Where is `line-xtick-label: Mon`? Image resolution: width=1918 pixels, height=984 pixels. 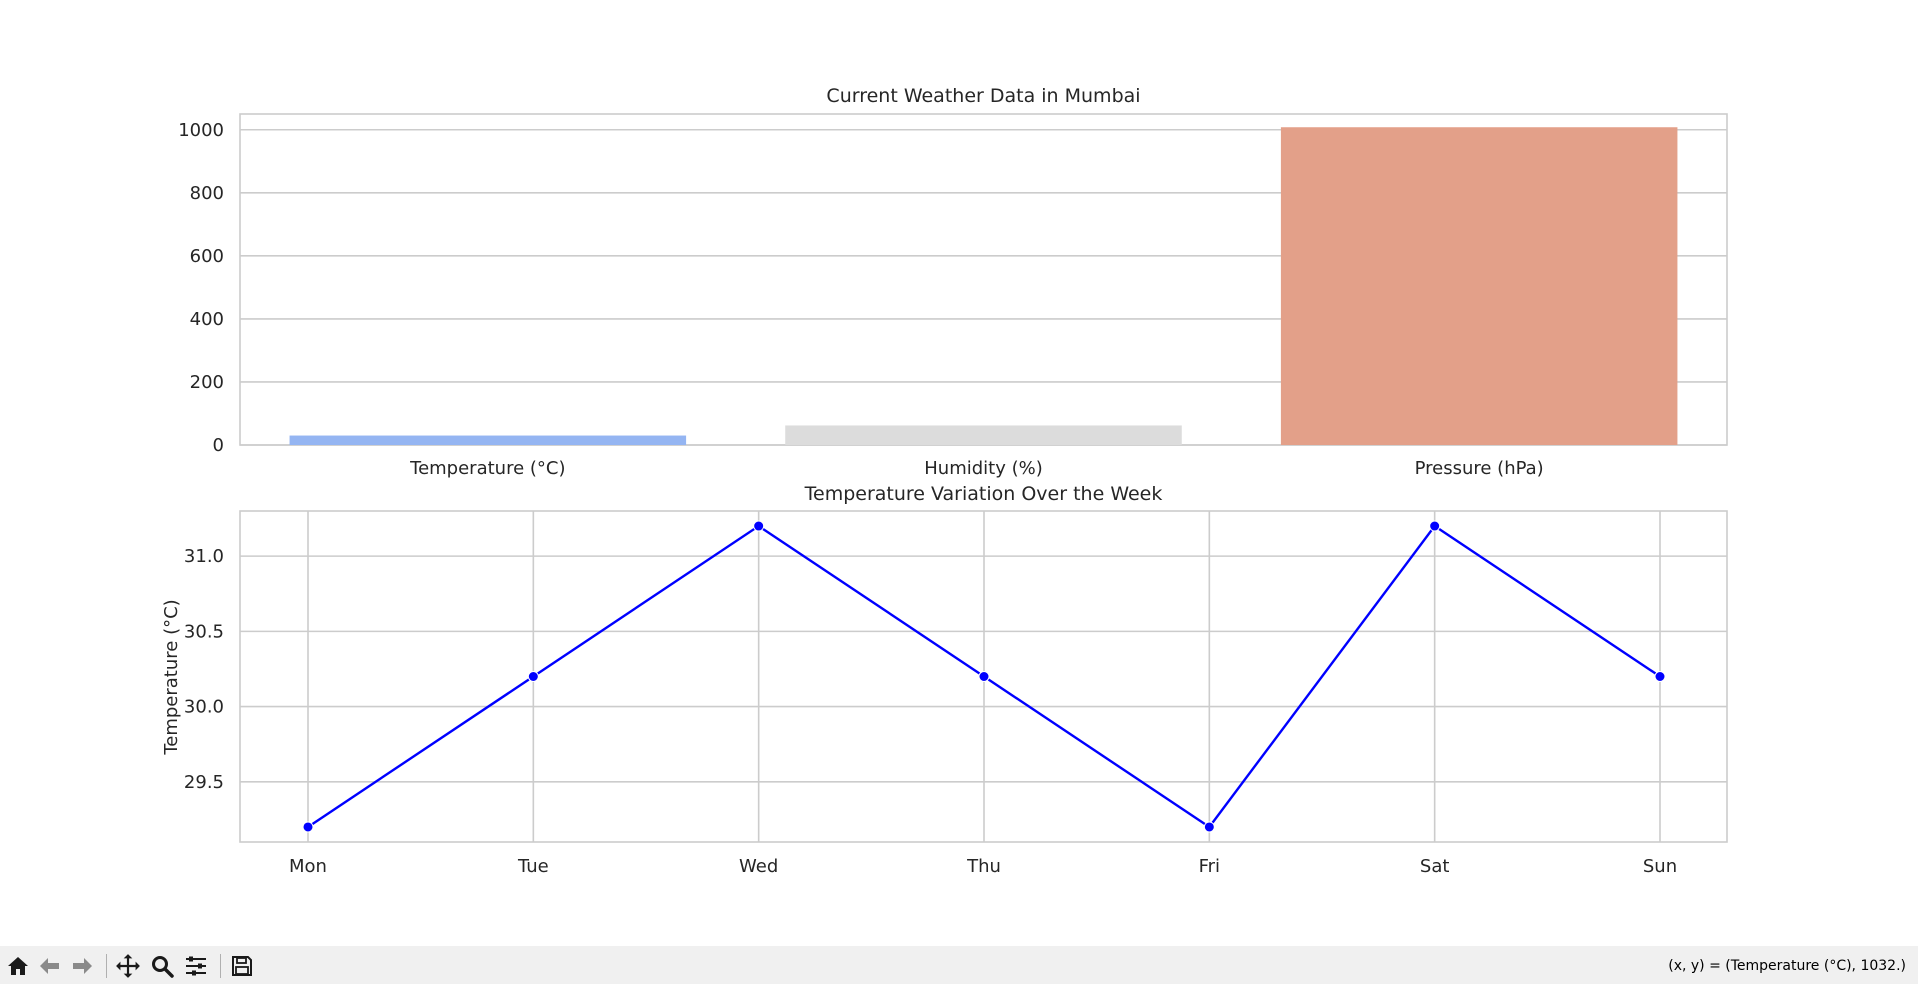
line-xtick-label: Mon is located at coordinates (308, 866).